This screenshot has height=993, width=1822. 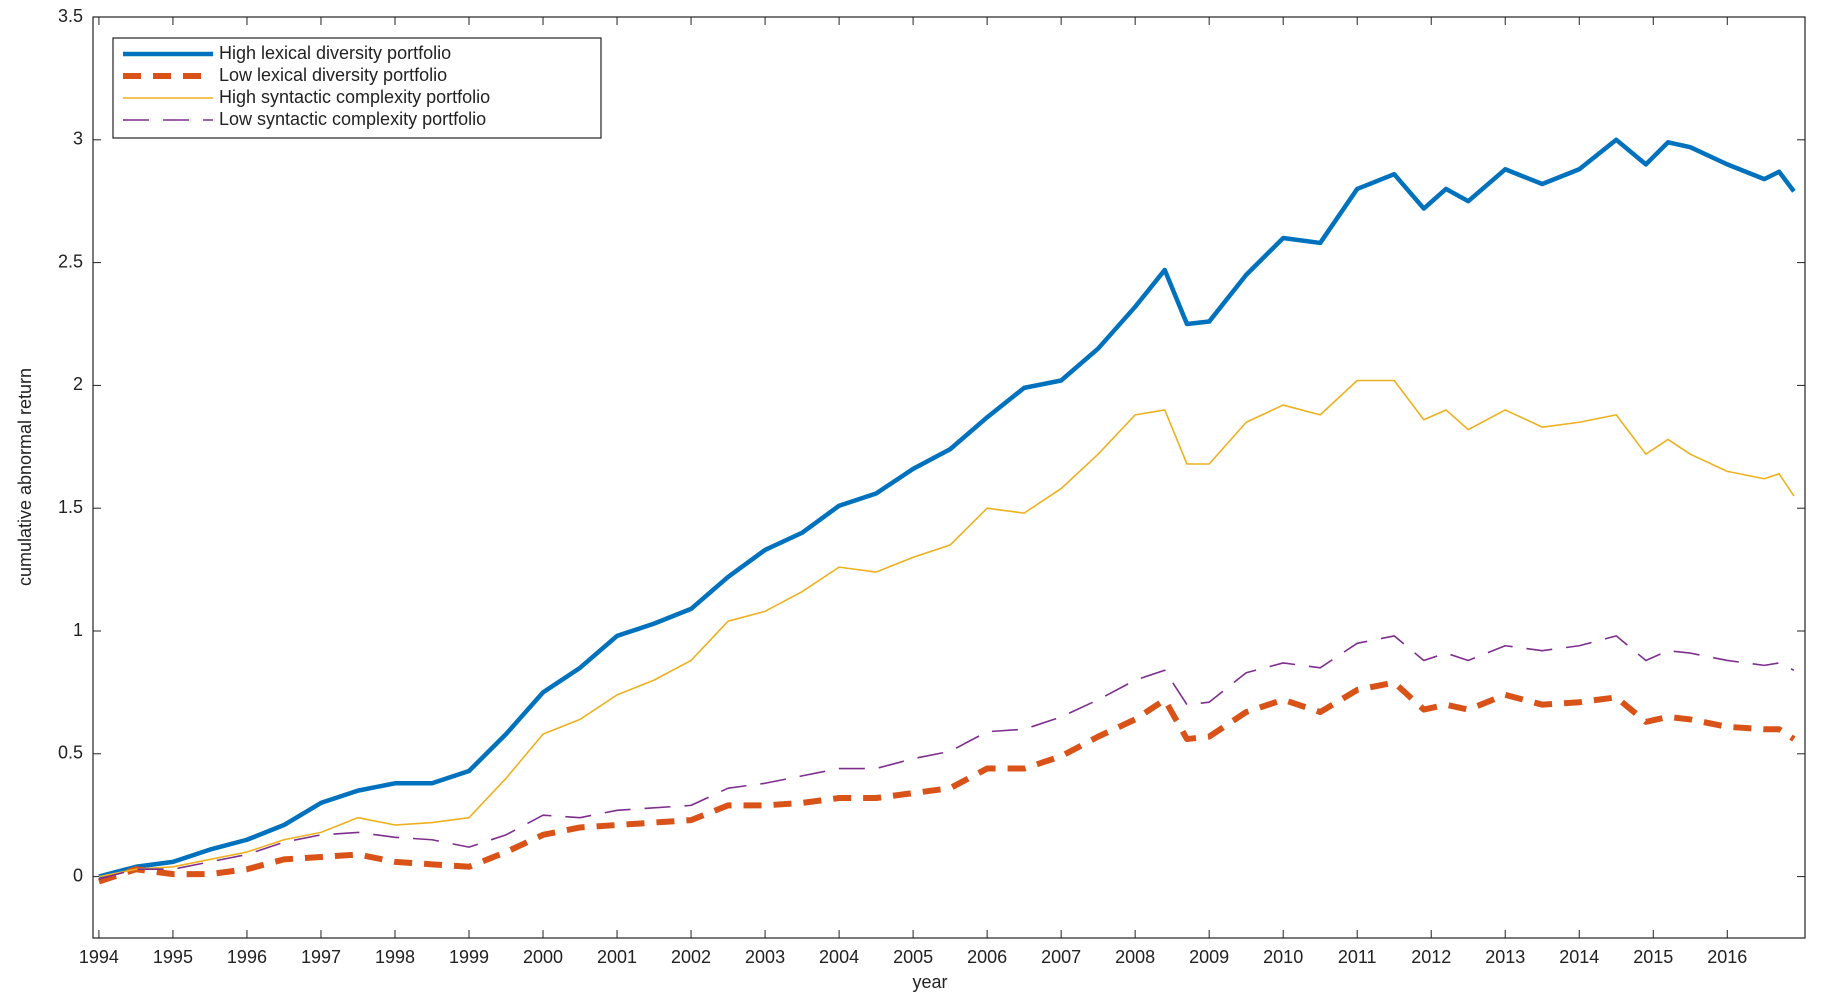 What do you see at coordinates (1283, 957) in the screenshot?
I see `x-tick-label: 2010` at bounding box center [1283, 957].